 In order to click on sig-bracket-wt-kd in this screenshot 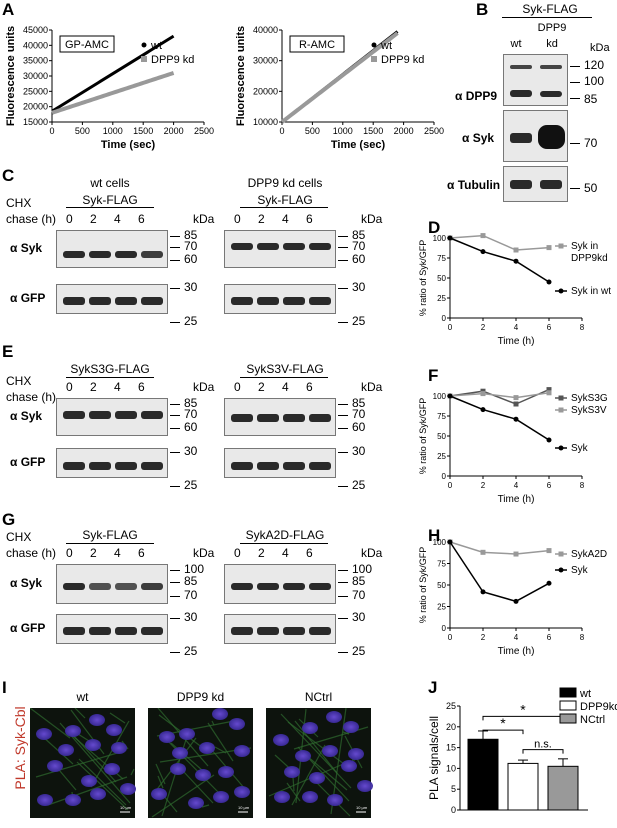, I will do `click(503, 732)`.